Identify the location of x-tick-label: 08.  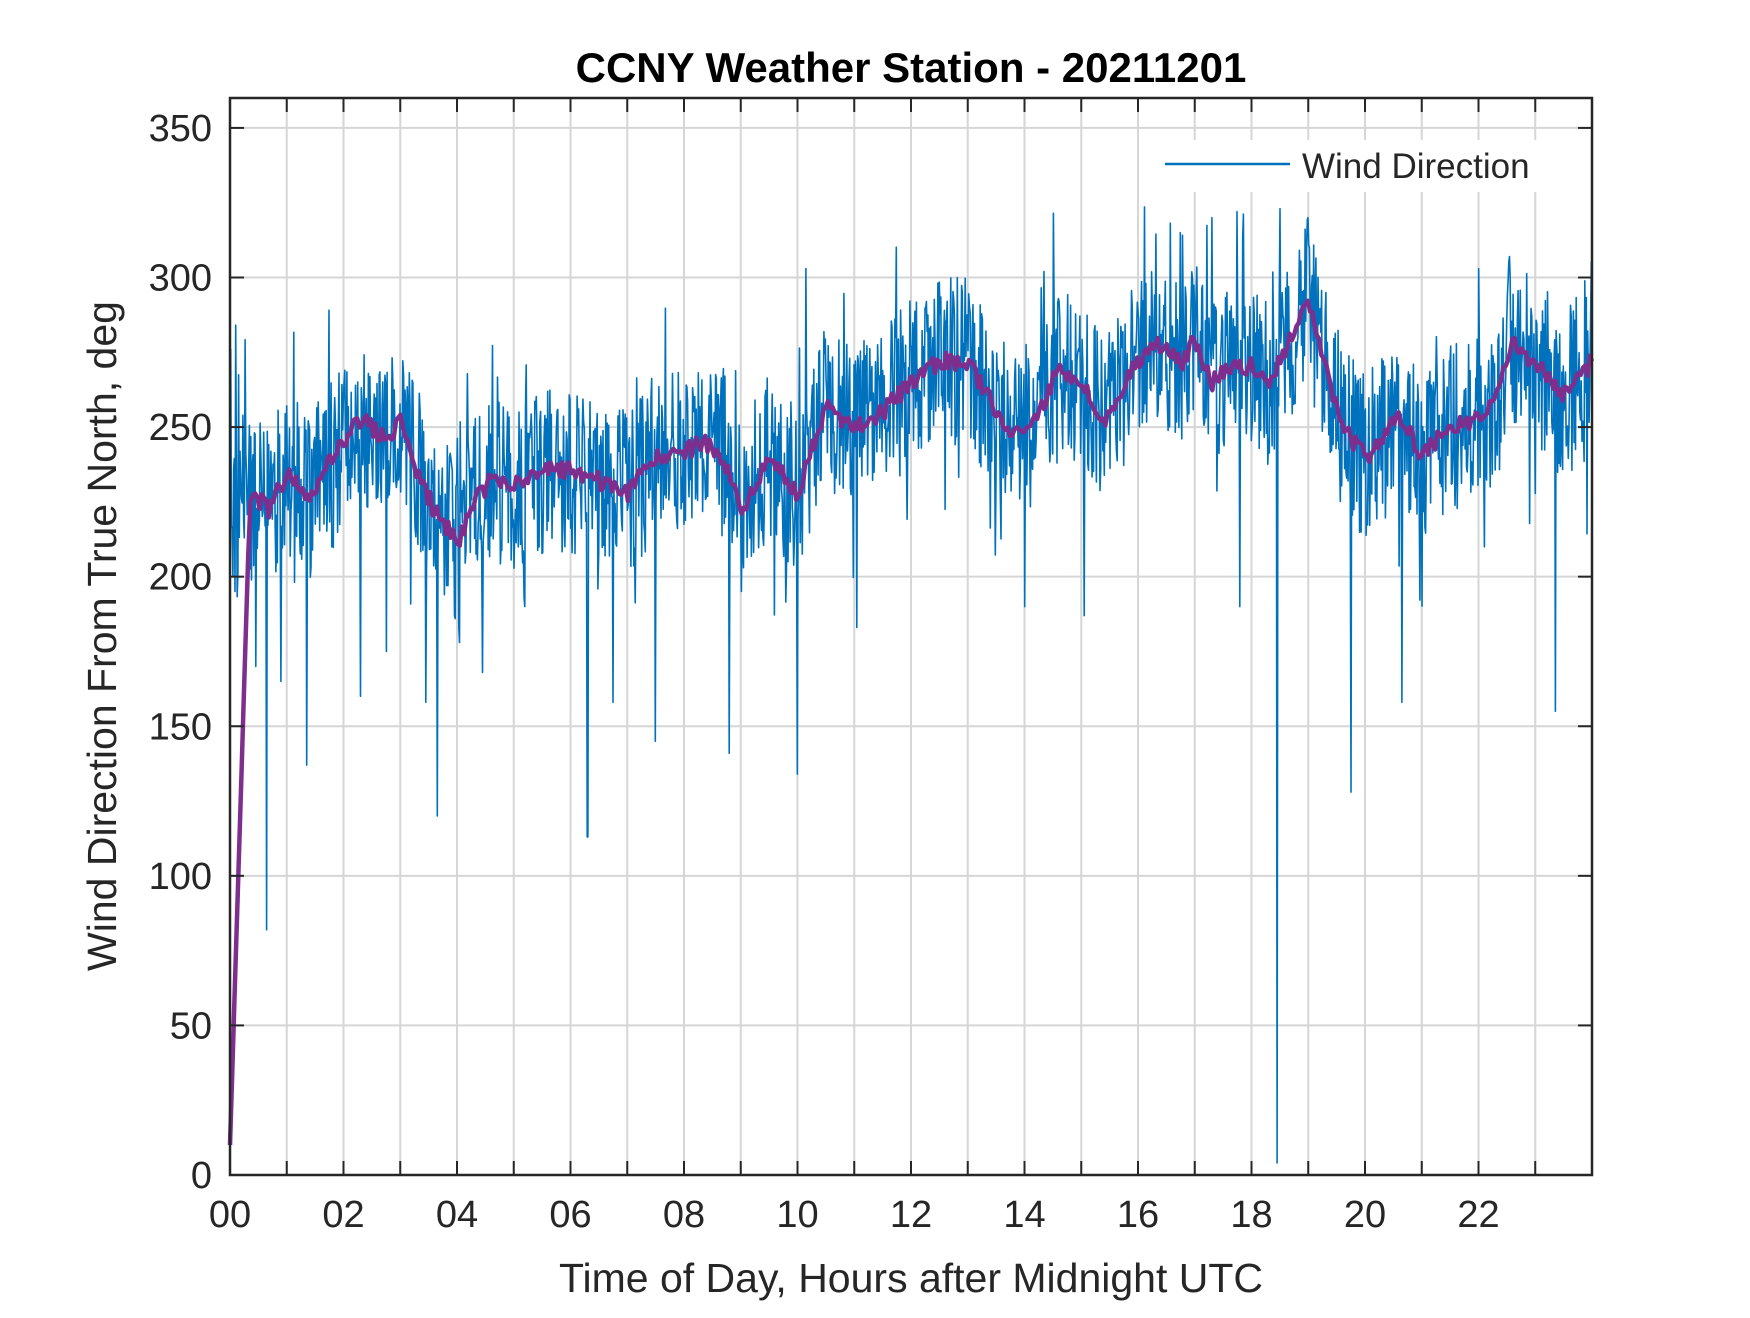
(684, 1215).